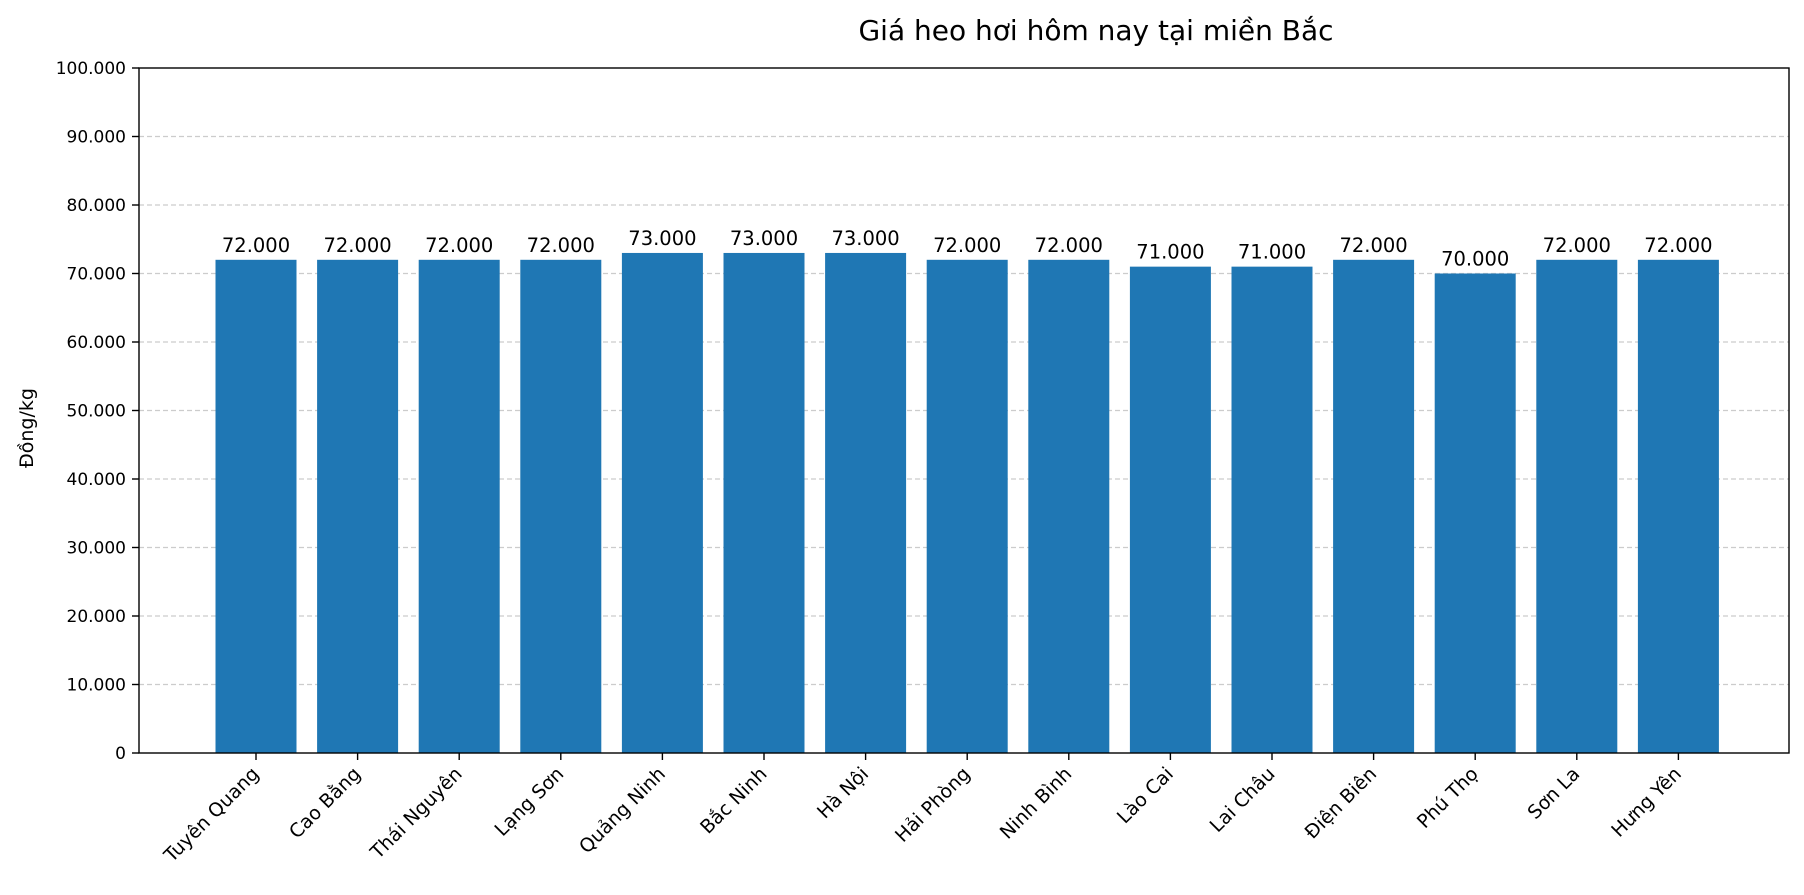 The image size is (1804, 895). Describe the element at coordinates (324, 802) in the screenshot. I see `x-tick-label: Cao Bằng` at that location.